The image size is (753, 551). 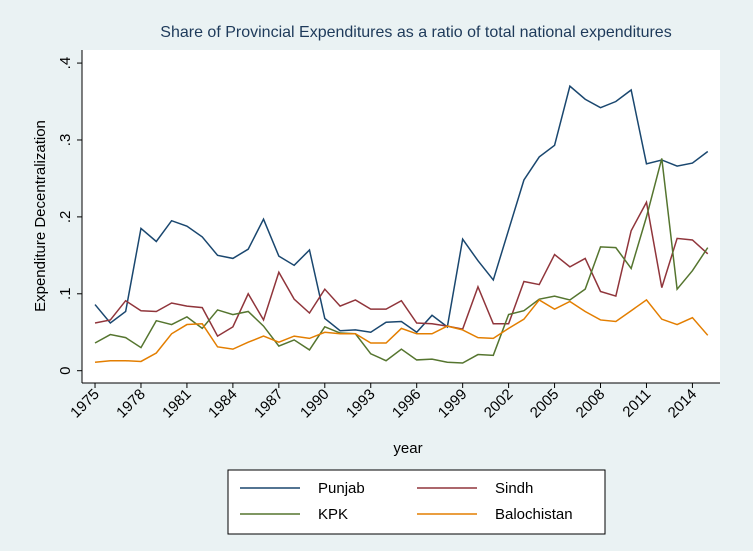 I want to click on legend-label: KPK, so click(x=333, y=514).